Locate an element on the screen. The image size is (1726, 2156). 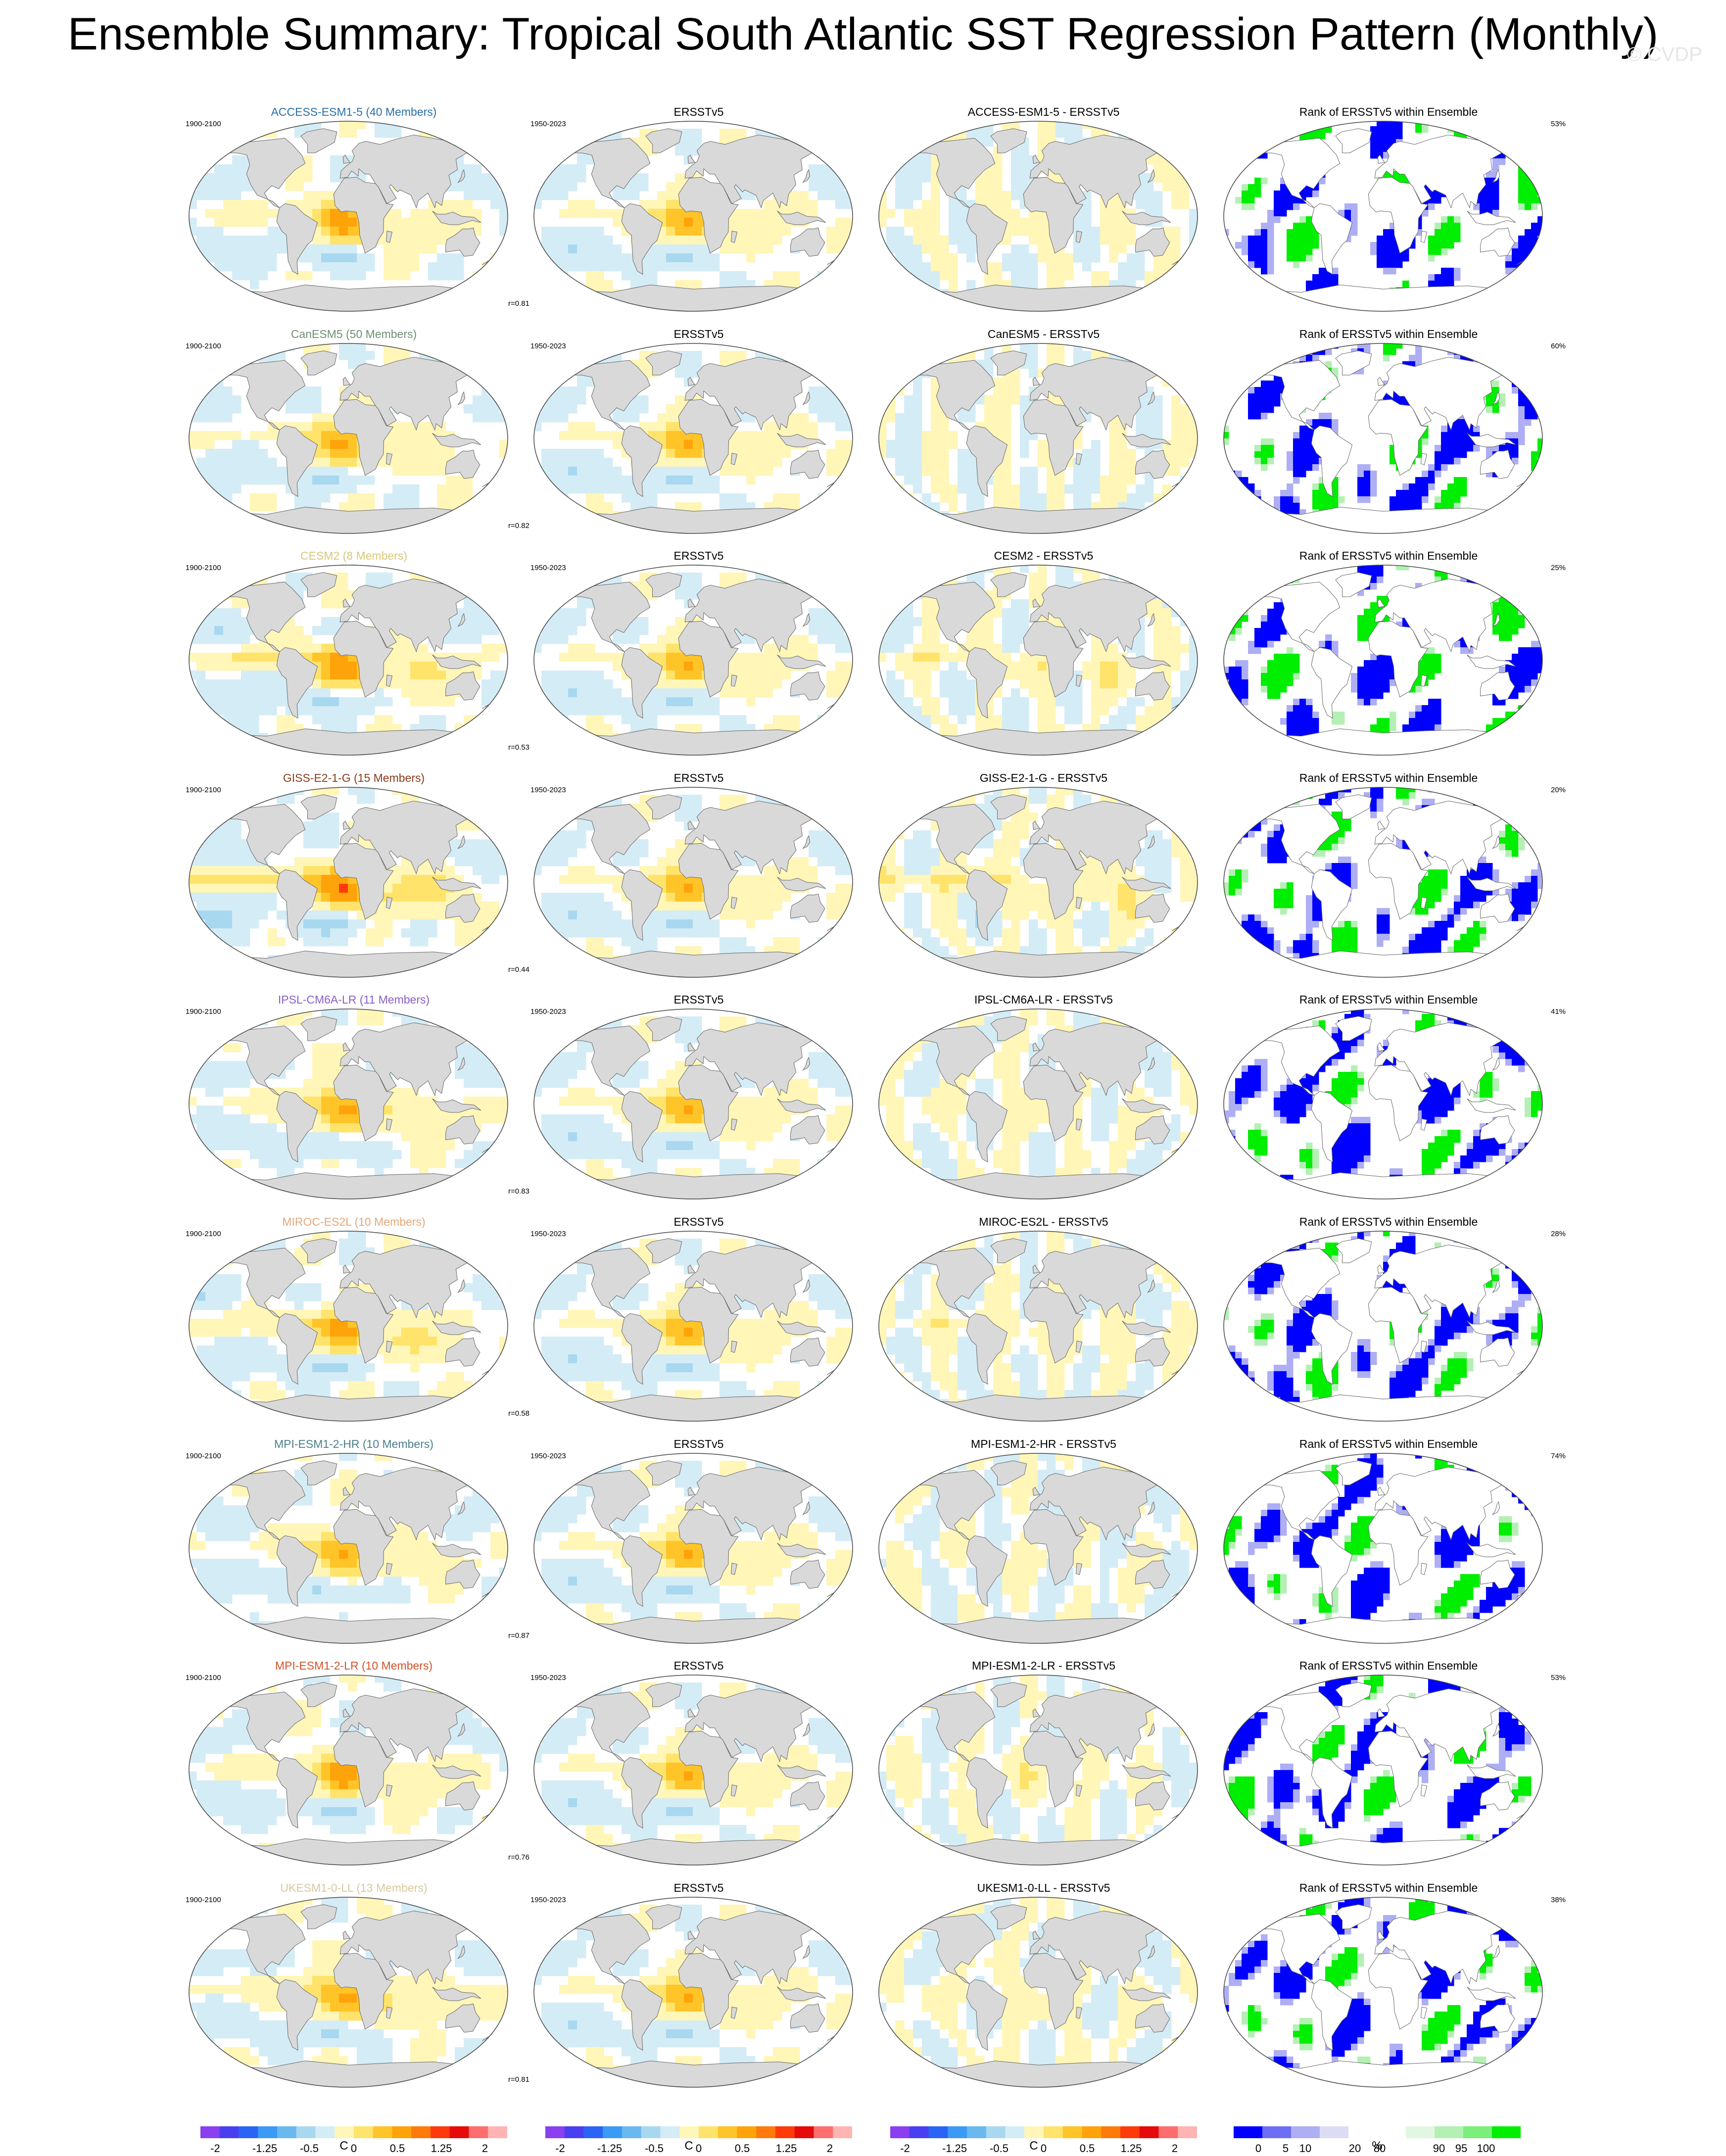
colorbar-ticks: -2 -1.25 -0.5 0 0.5 1.25 2 is located at coordinates (353, 2148).